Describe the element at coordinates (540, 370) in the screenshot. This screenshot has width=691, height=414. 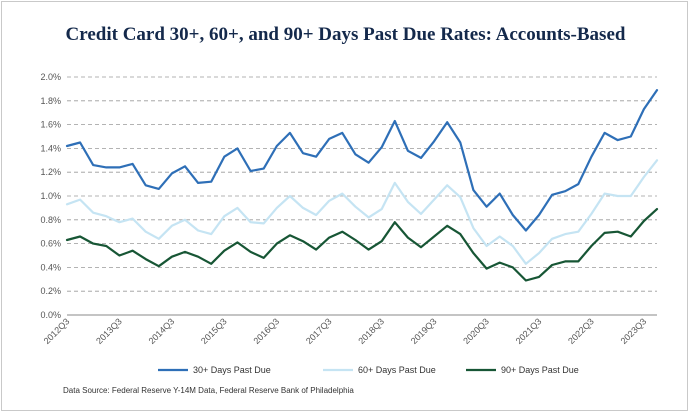
I see `legend-label: 90+ Days Past Due` at that location.